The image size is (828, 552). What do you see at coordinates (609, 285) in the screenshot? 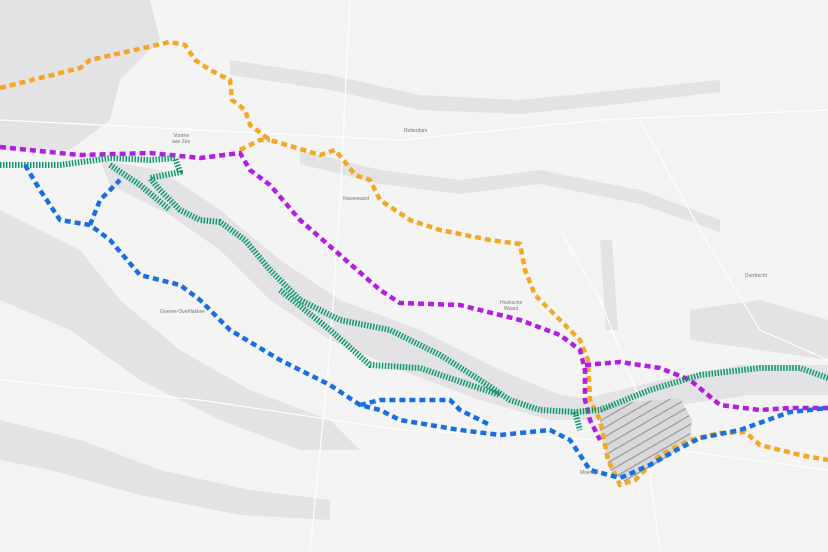
I see `dordtse-kil` at bounding box center [609, 285].